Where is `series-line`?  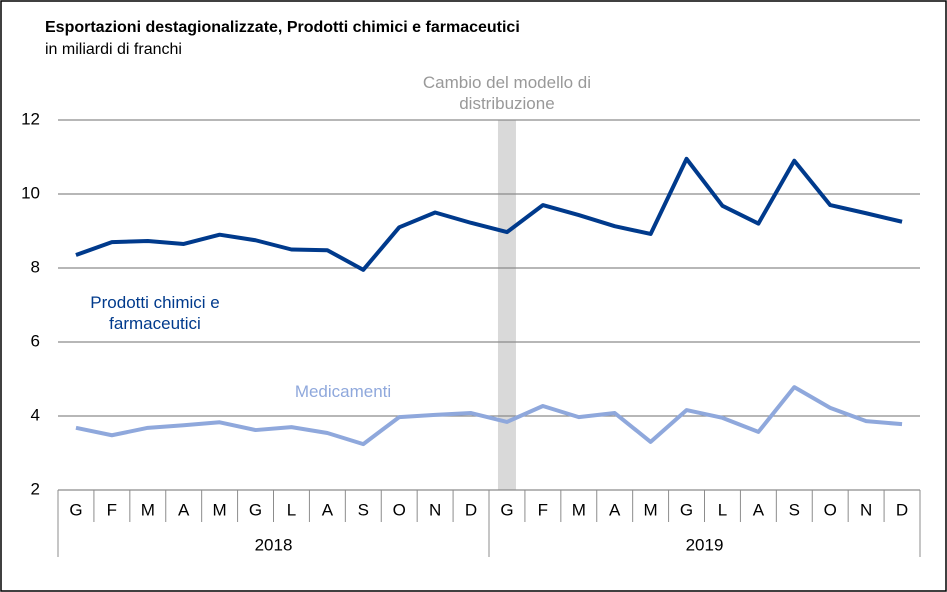 series-line is located at coordinates (489, 416).